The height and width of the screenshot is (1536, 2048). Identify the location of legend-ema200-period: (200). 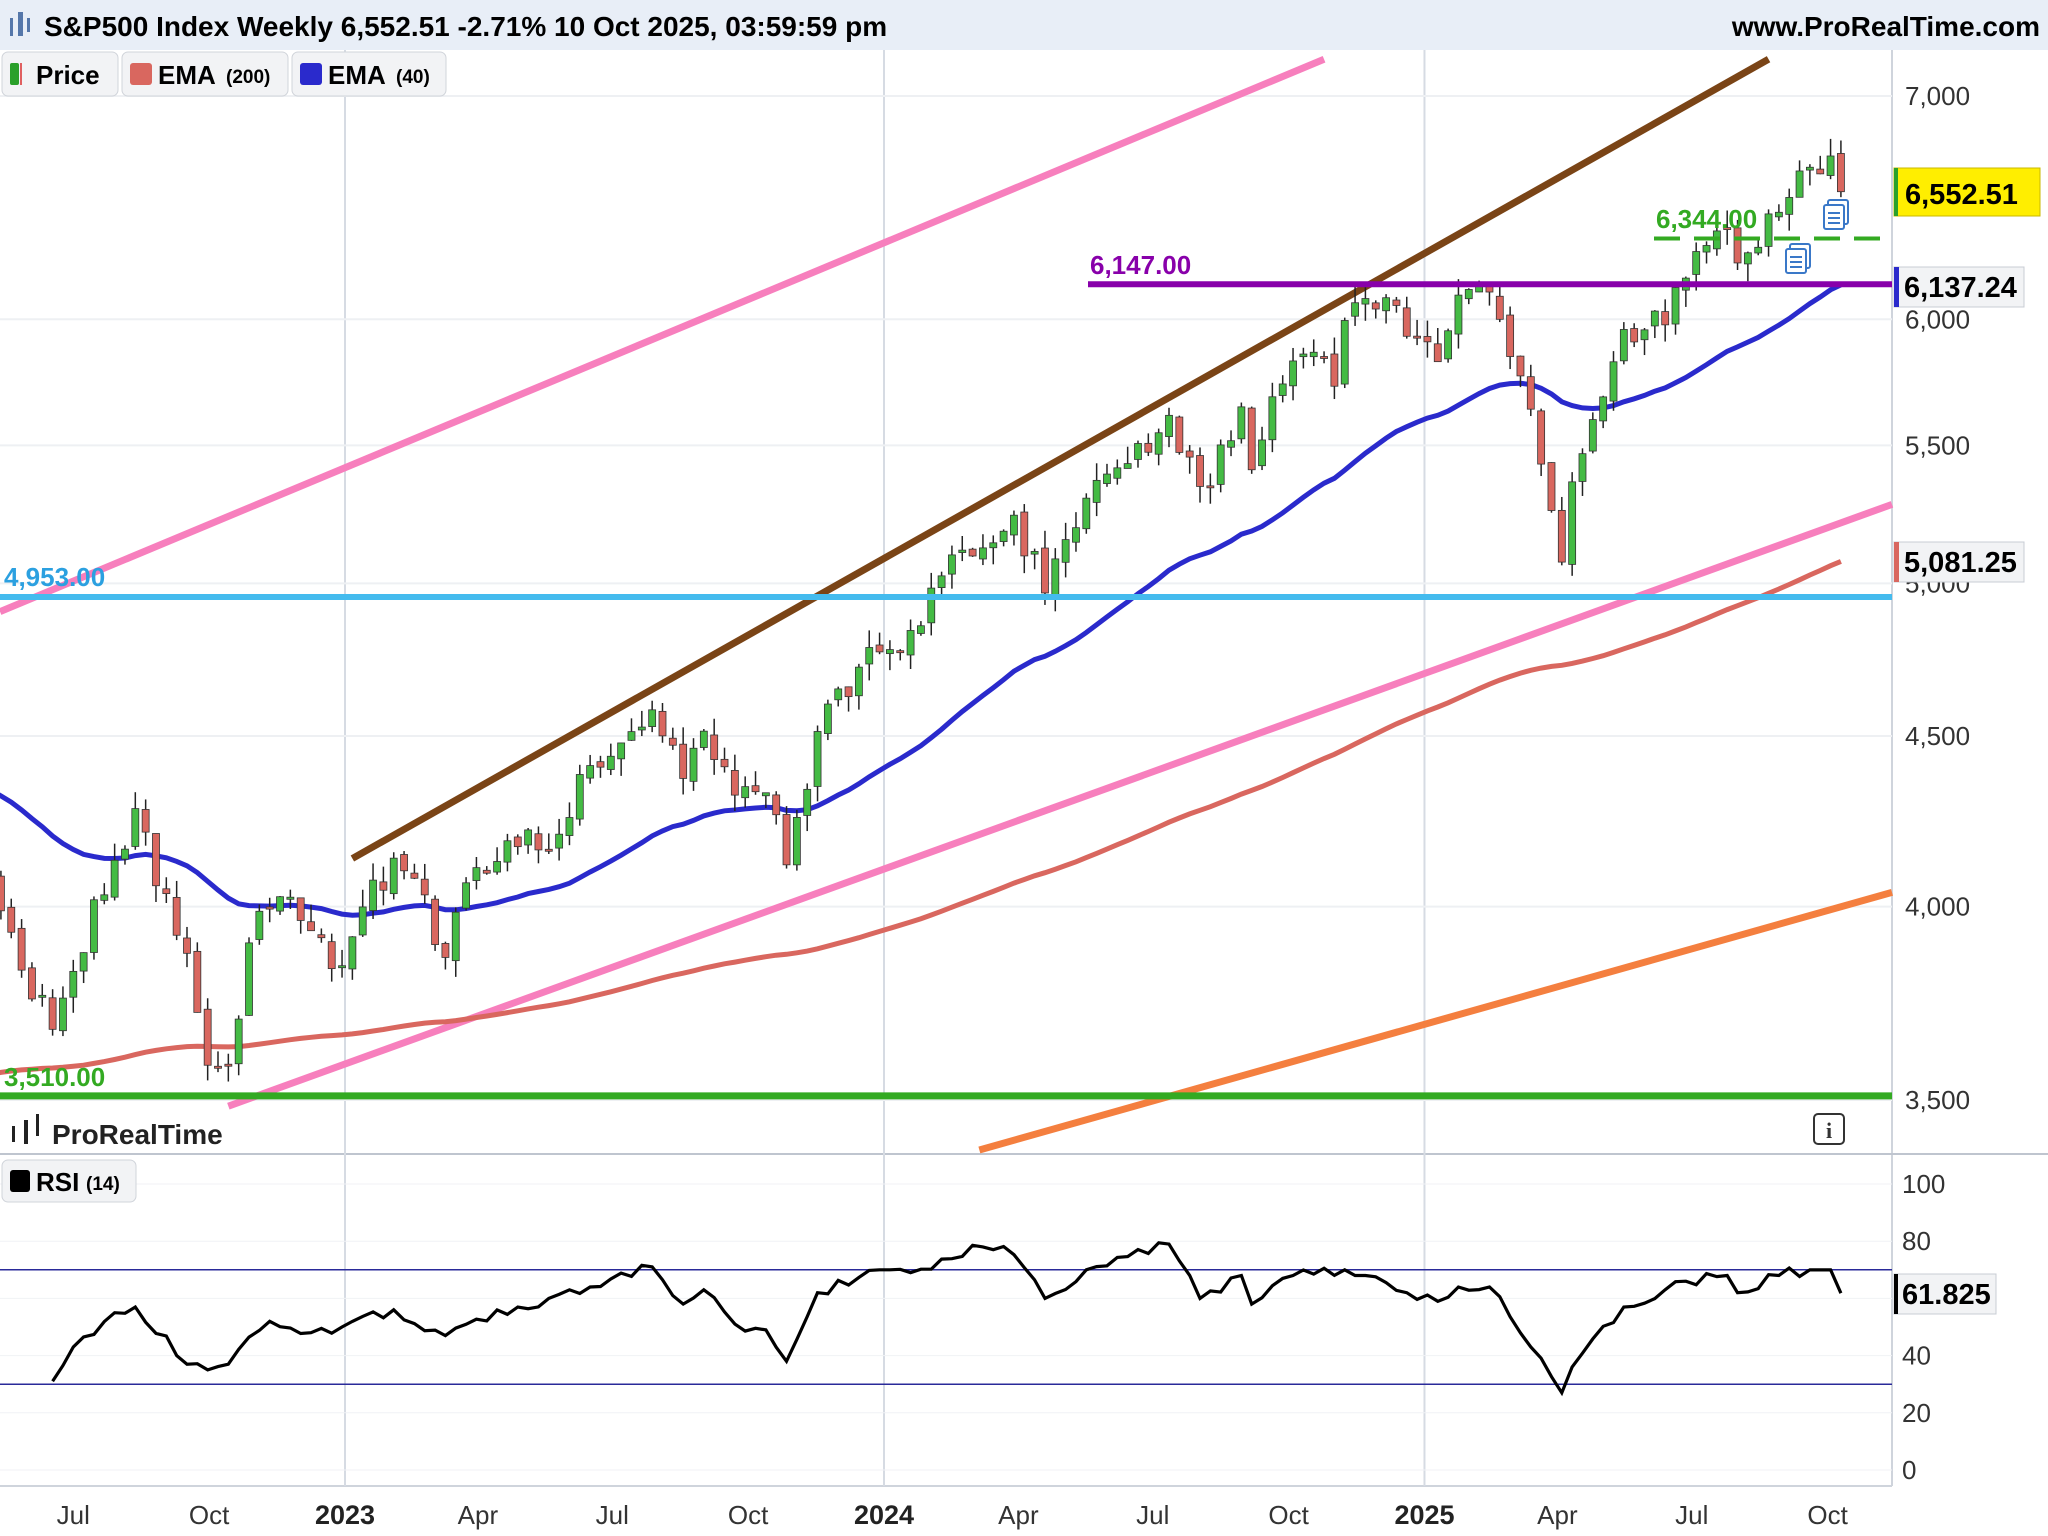
(248, 77).